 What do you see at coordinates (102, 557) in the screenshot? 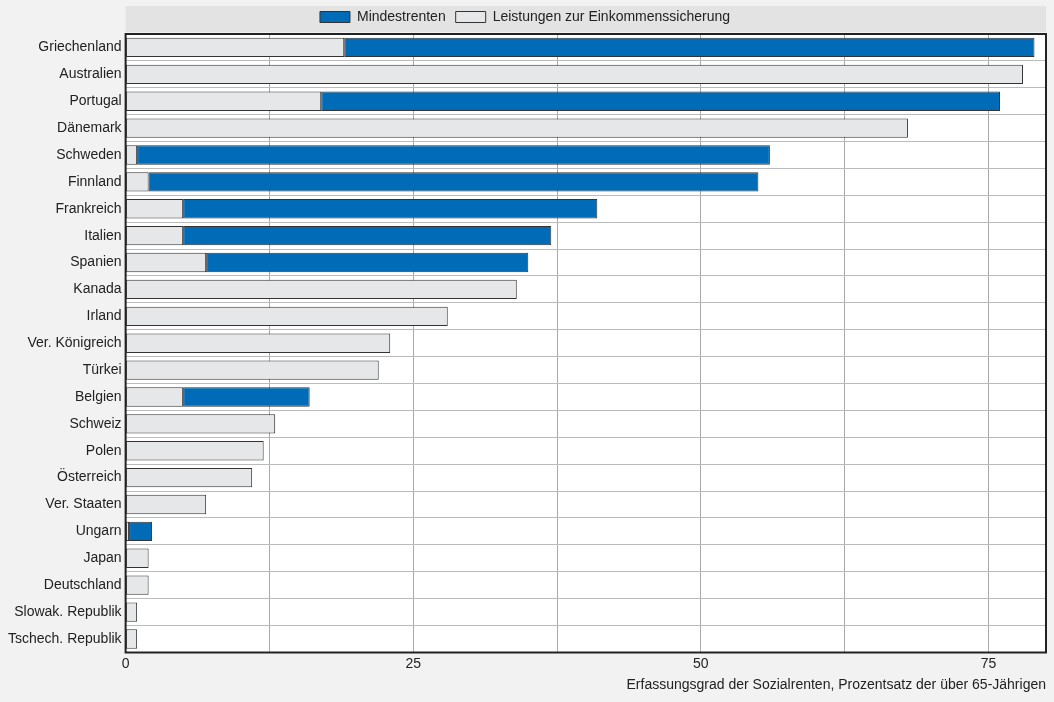
I see `y-tick-label: Japan` at bounding box center [102, 557].